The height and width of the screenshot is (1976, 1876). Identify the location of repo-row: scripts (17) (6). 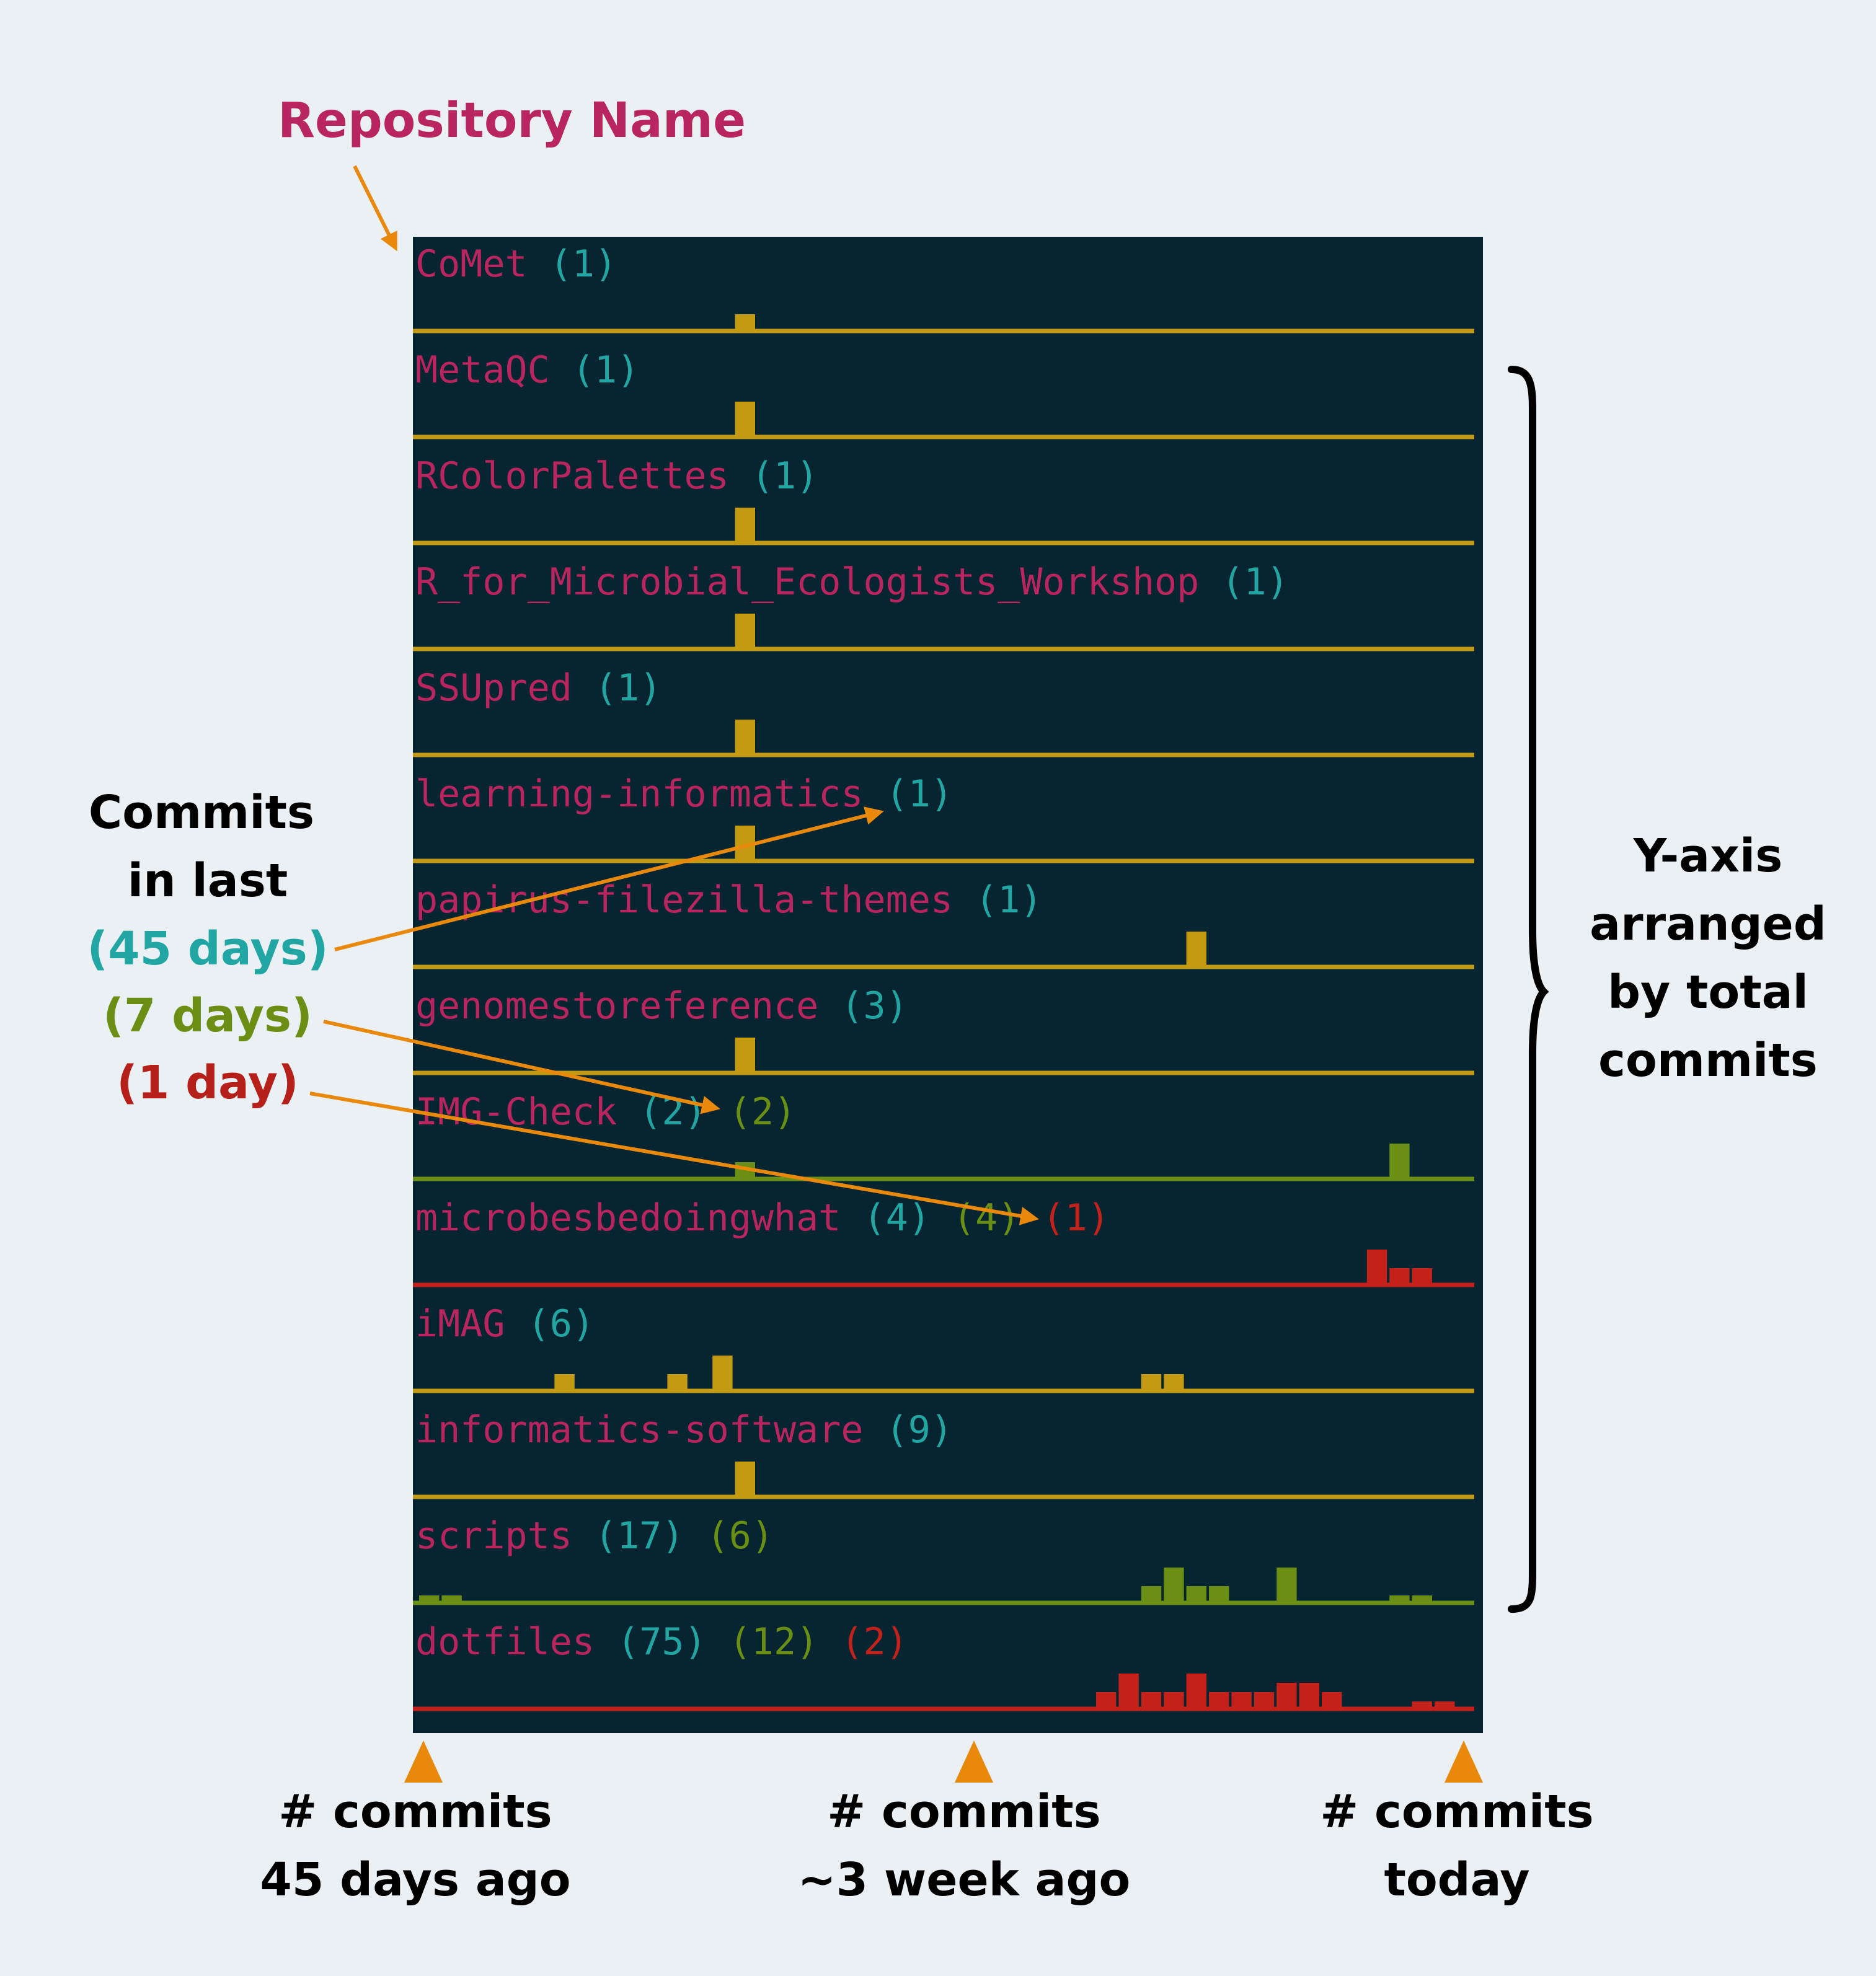
(948, 1562).